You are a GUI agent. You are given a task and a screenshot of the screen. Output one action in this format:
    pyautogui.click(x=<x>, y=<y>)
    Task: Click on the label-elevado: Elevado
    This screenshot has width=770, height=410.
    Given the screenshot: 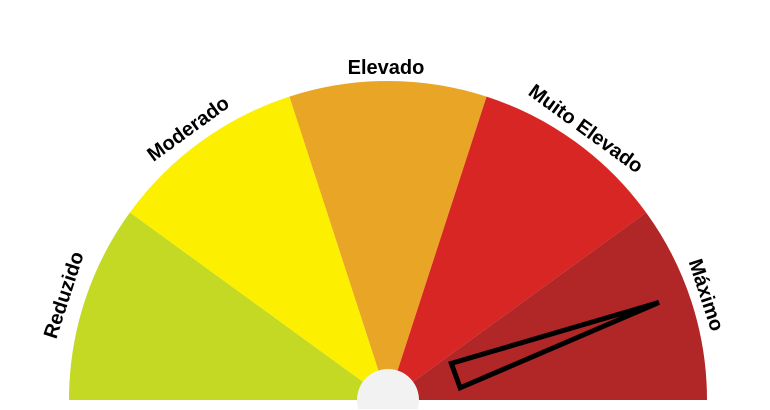 What is the action you would take?
    pyautogui.click(x=386, y=68)
    